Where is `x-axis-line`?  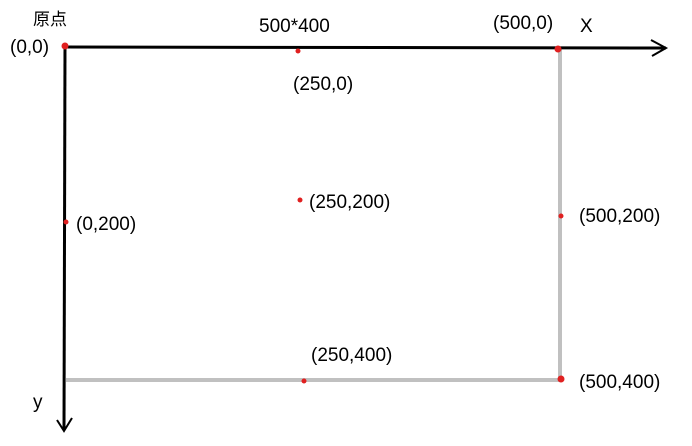
x-axis-line is located at coordinates (365, 47).